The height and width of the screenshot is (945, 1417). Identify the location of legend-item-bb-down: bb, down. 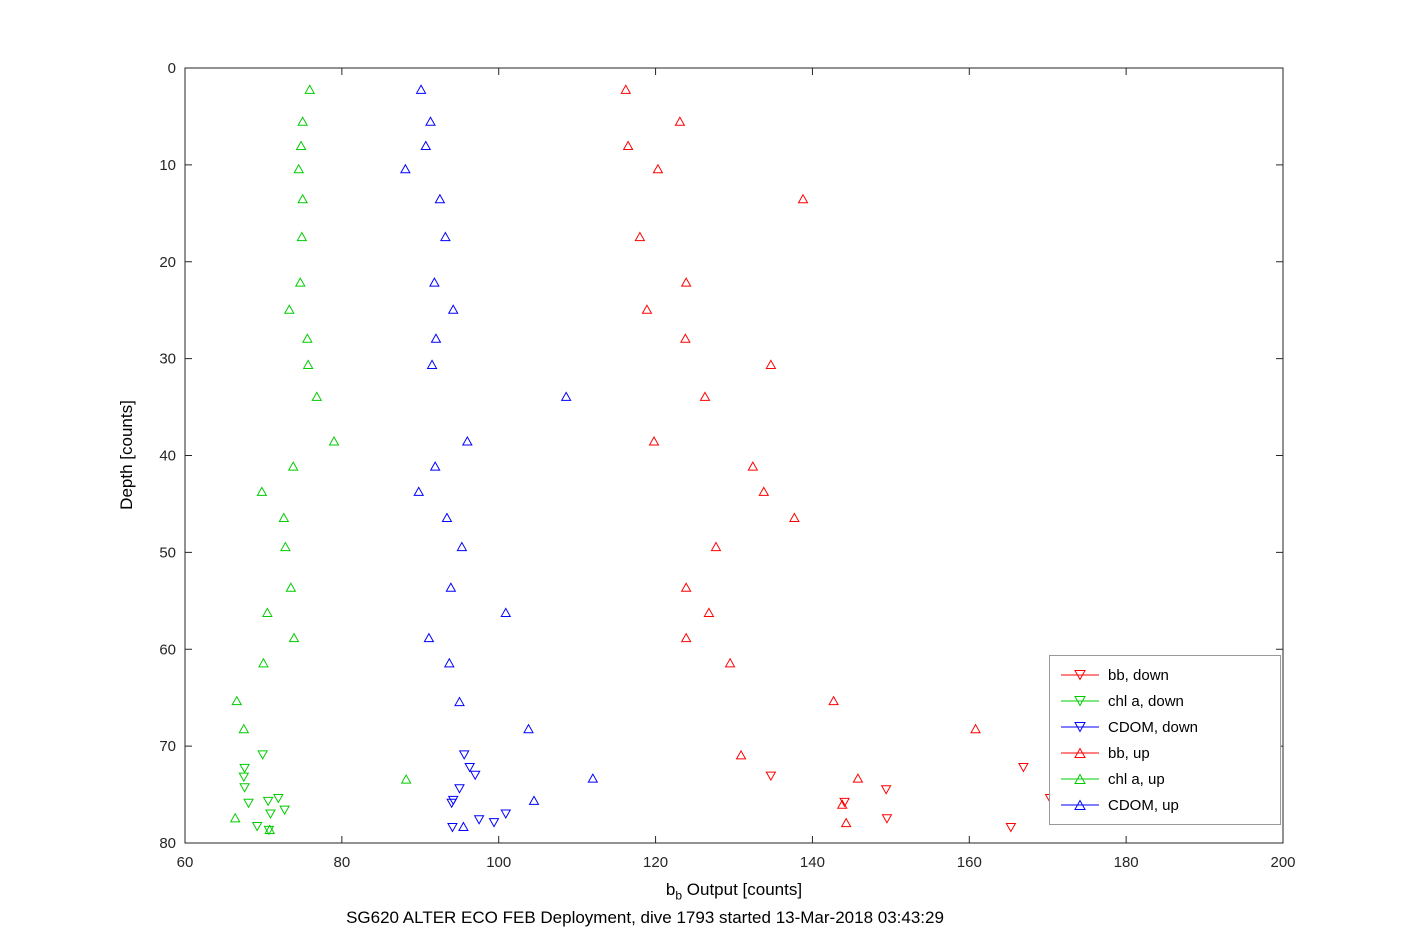
(1165, 675).